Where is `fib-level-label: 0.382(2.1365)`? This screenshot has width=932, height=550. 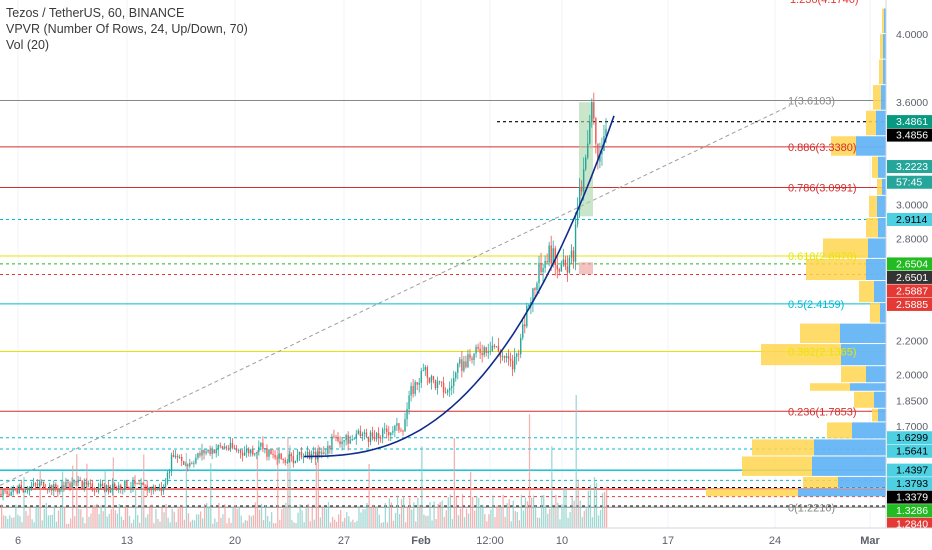
fib-level-label: 0.382(2.1365) is located at coordinates (822, 352).